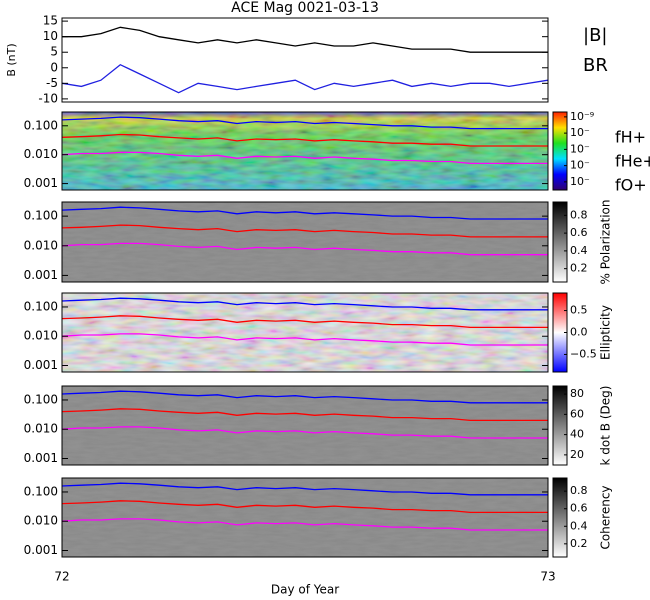 This screenshot has height=600, width=650. I want to click on y-tick-label: 5, so click(54, 52).